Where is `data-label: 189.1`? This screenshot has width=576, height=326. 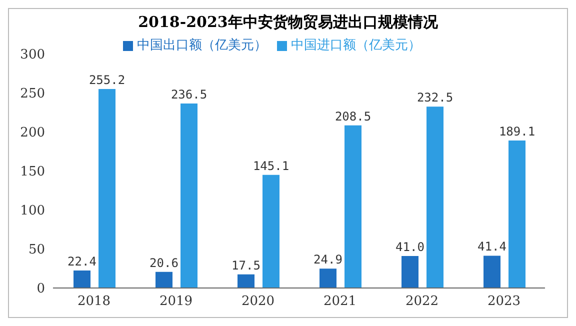
data-label: 189.1 is located at coordinates (517, 131).